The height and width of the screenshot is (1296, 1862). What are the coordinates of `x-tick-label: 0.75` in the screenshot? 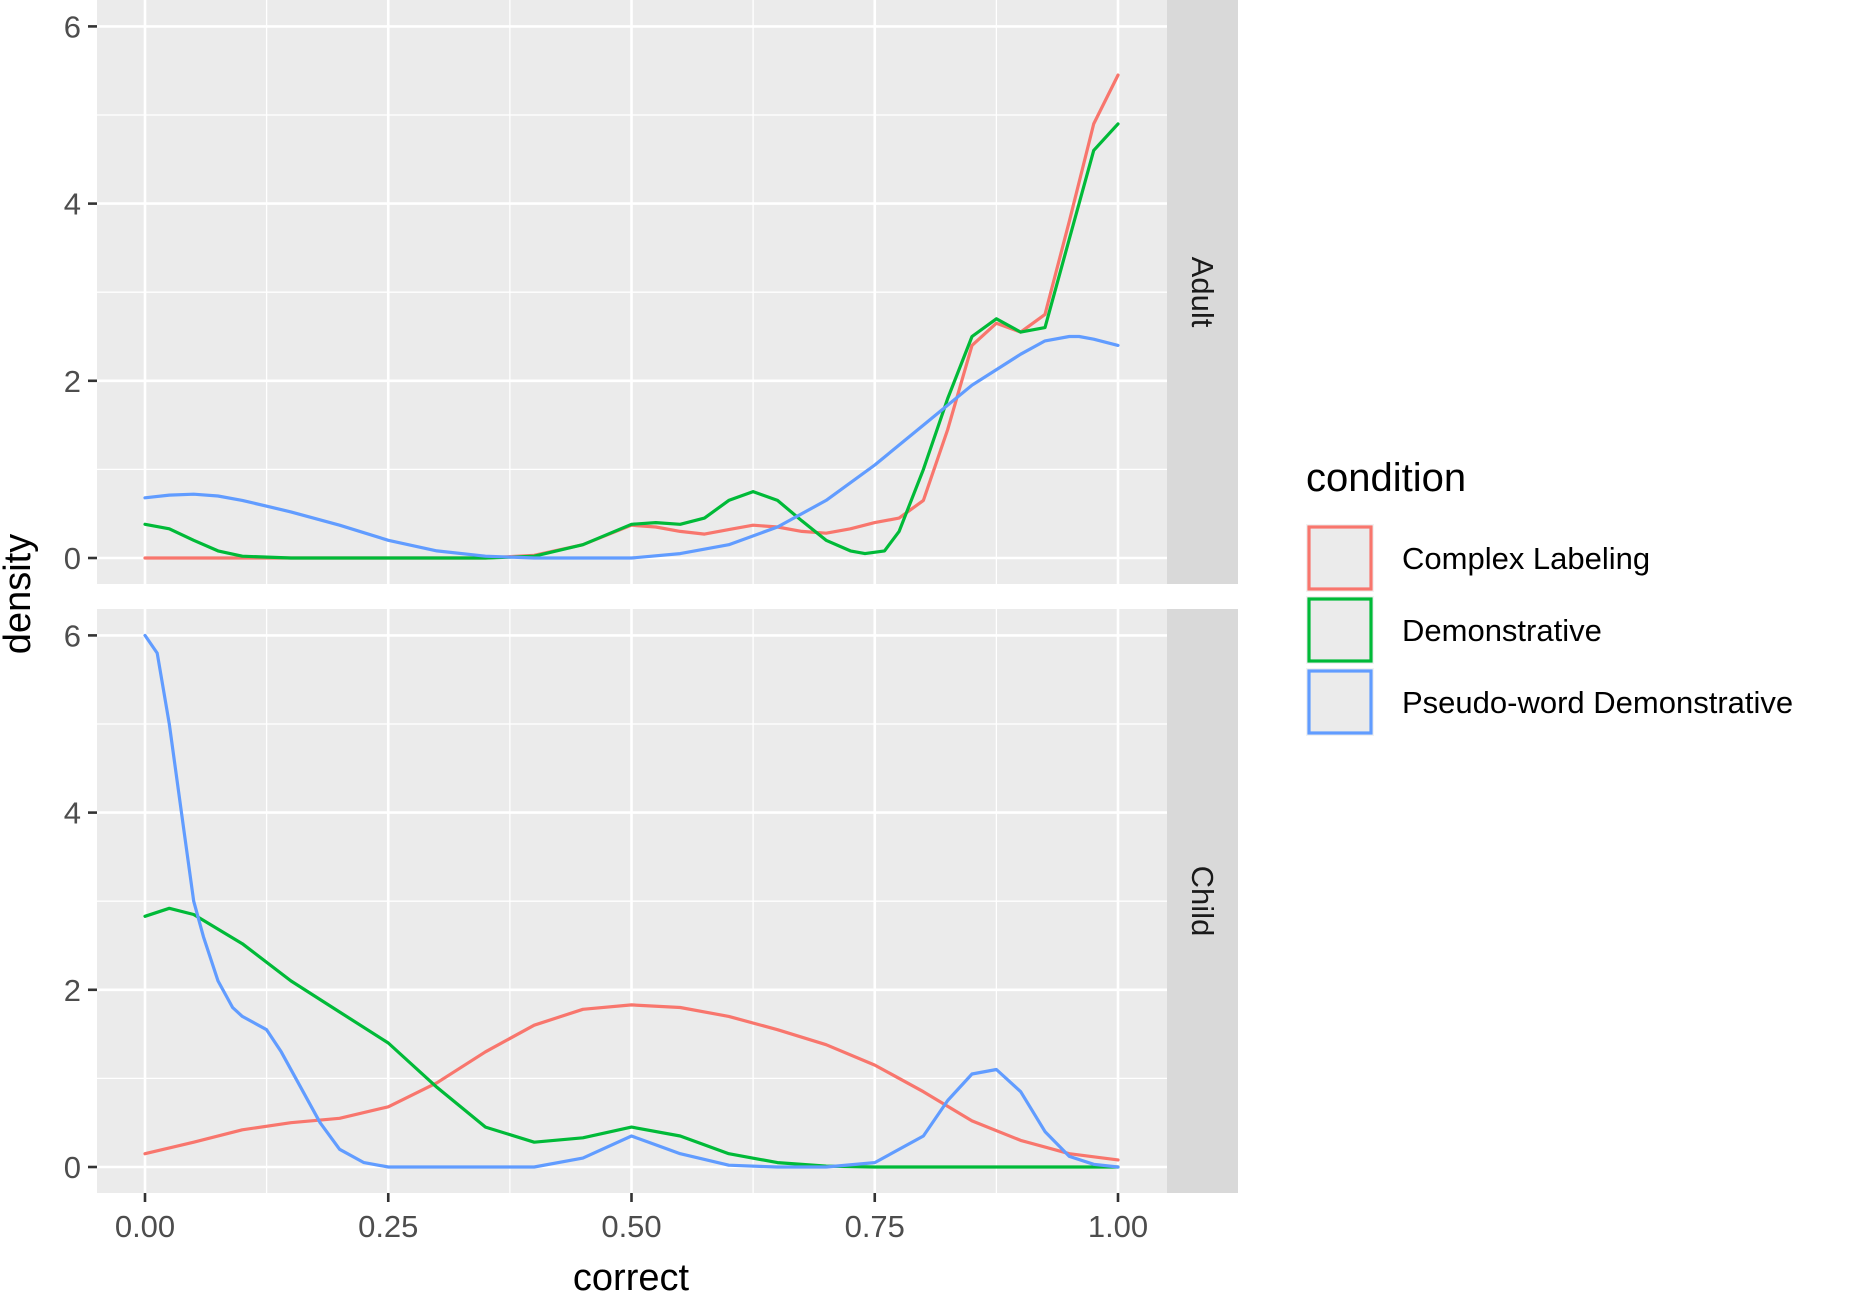 It's located at (875, 1226).